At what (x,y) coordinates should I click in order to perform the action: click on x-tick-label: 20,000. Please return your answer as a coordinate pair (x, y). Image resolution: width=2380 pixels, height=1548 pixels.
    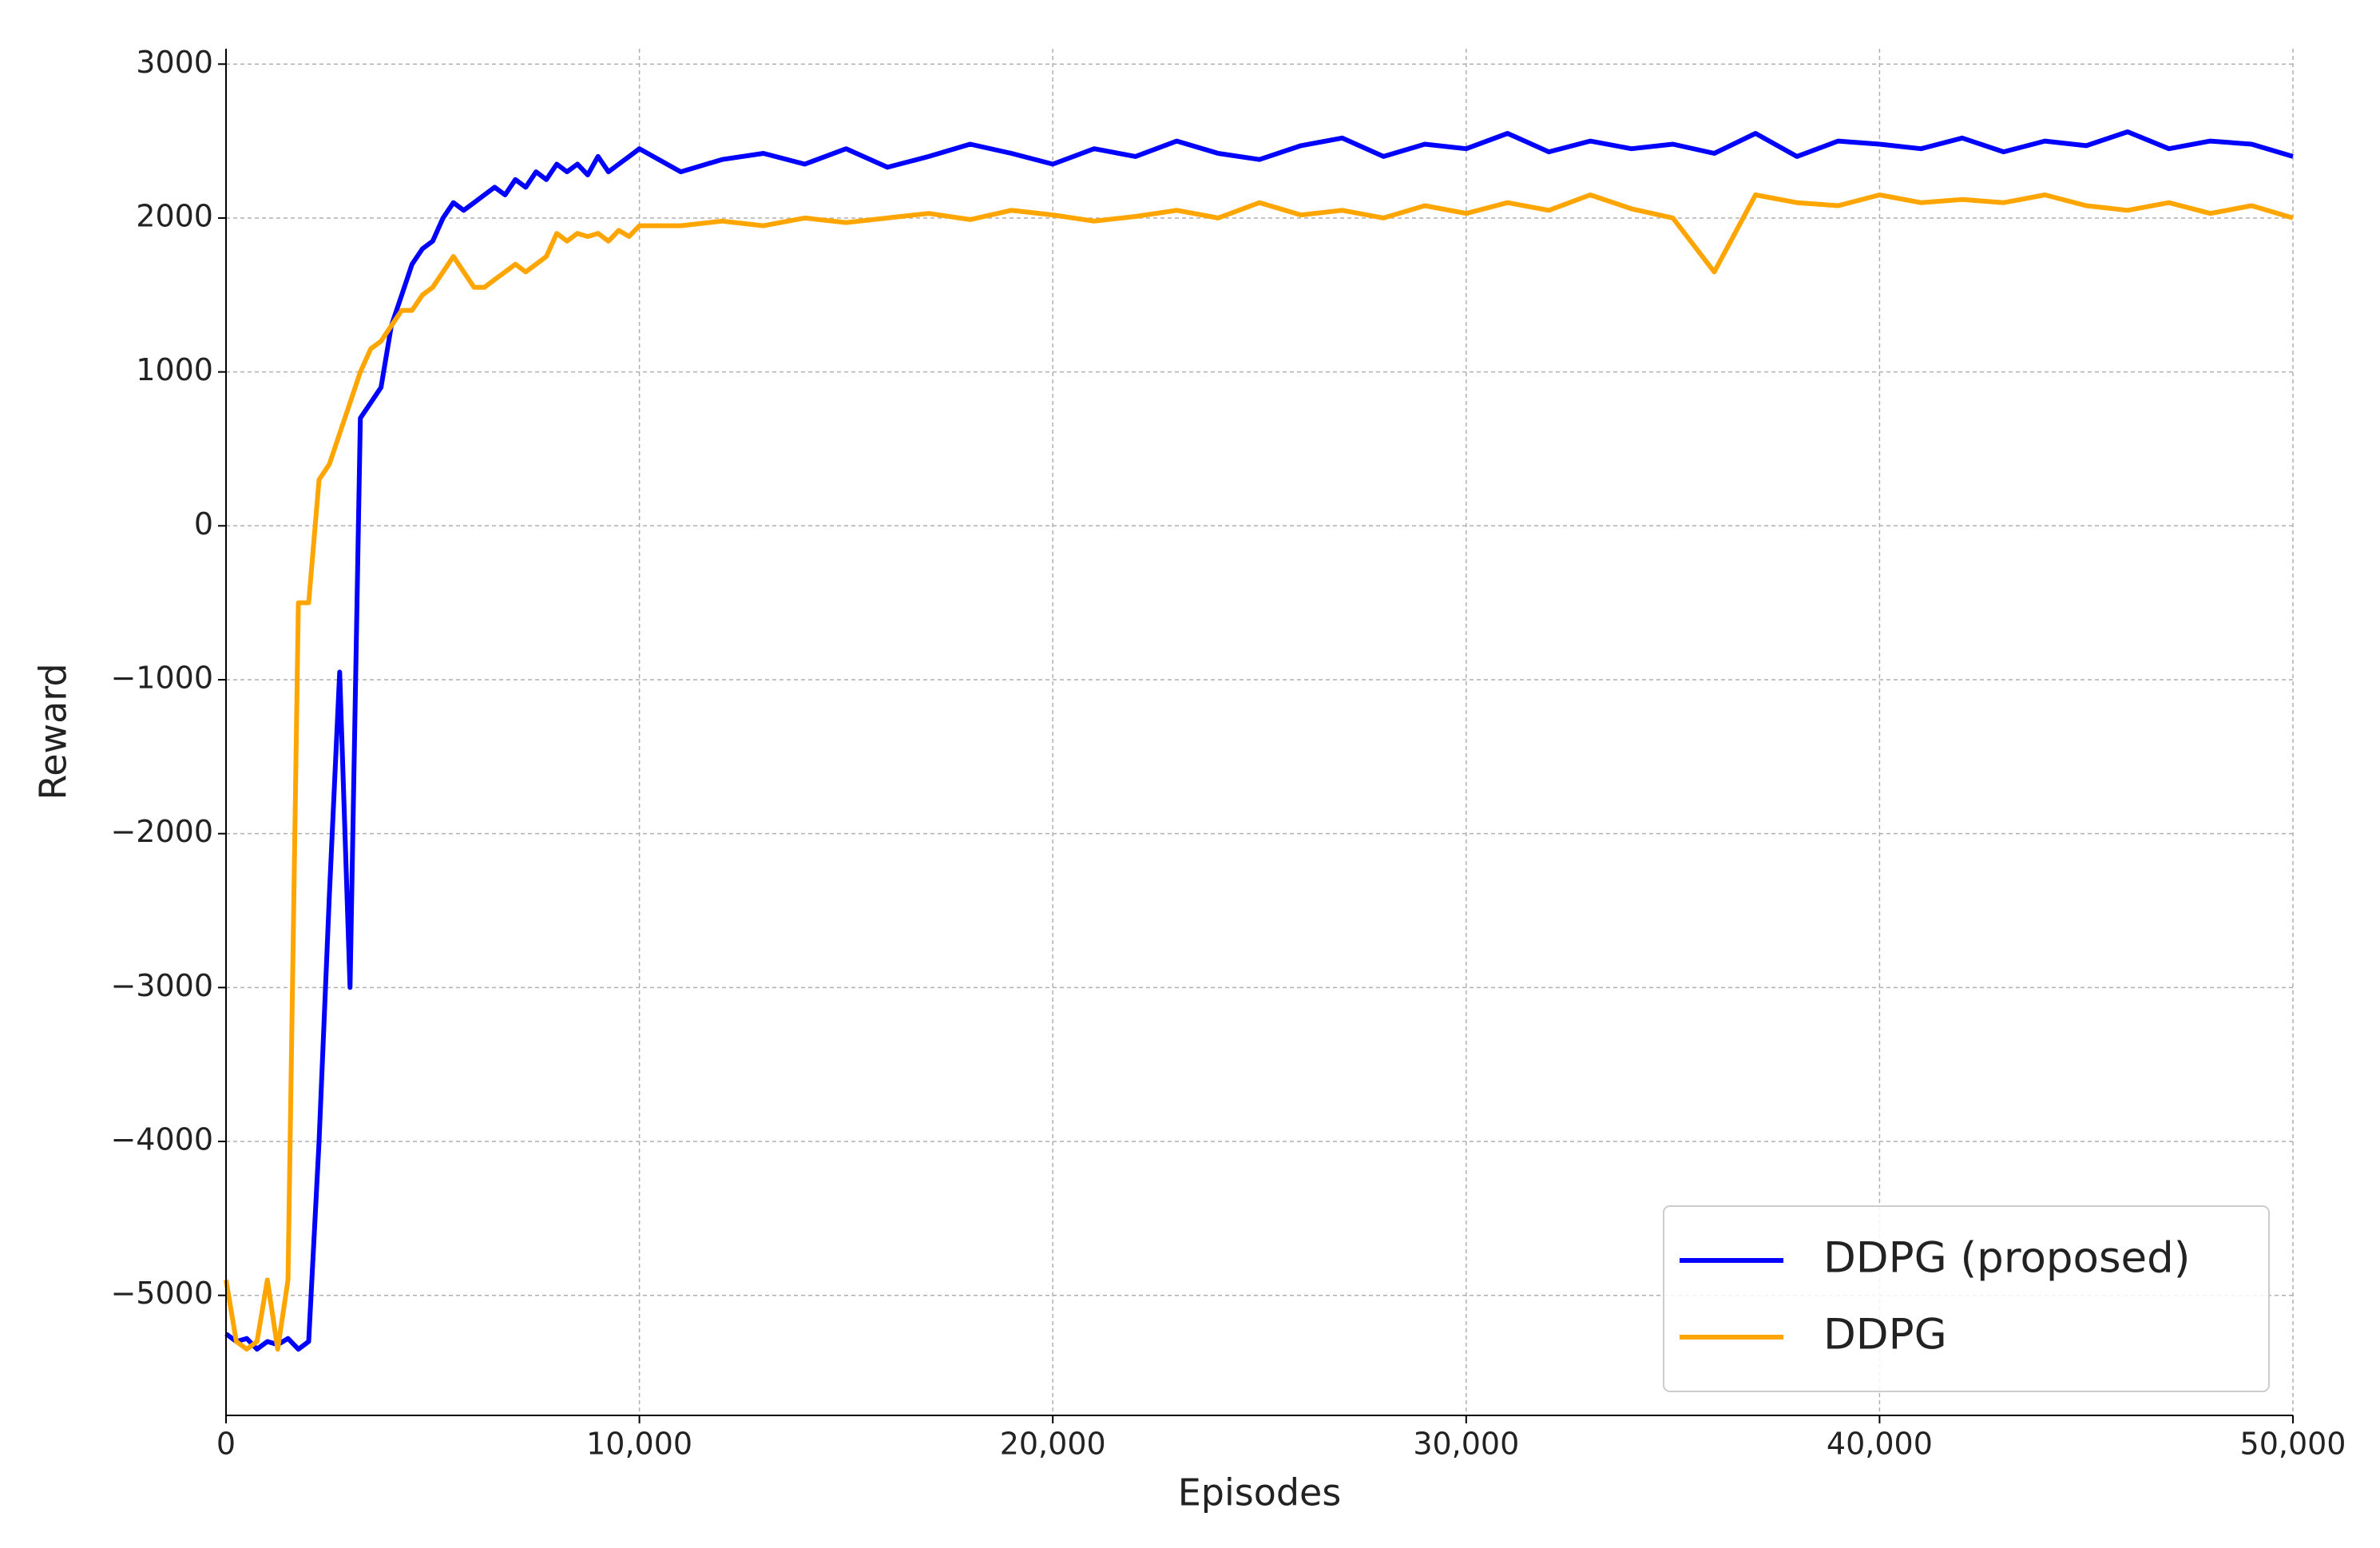
    Looking at the image, I should click on (1053, 1444).